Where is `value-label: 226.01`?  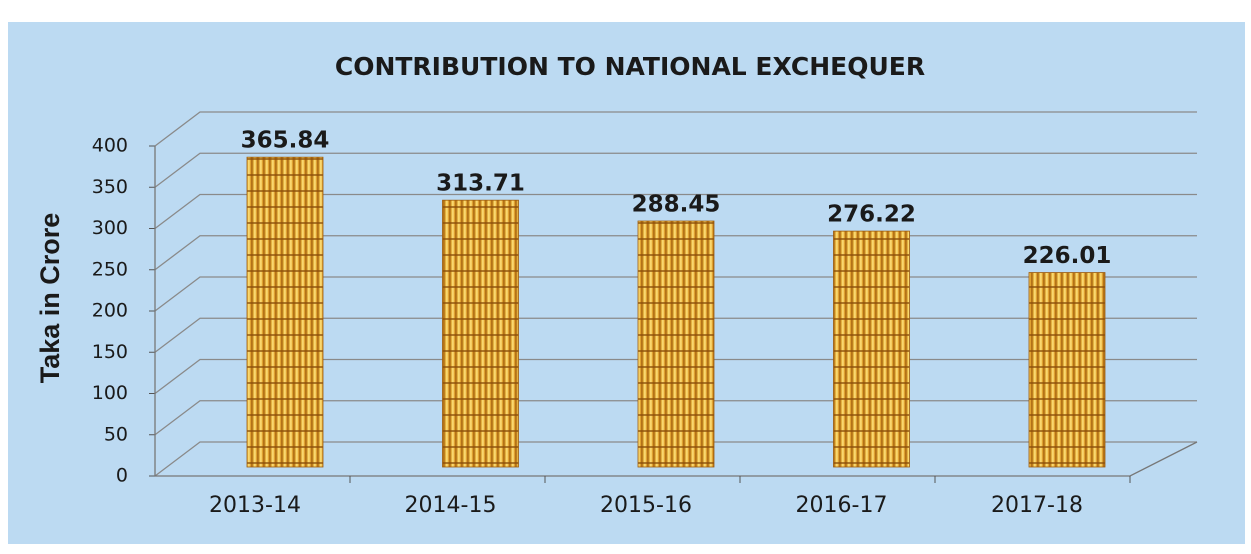
value-label: 226.01 is located at coordinates (1067, 256).